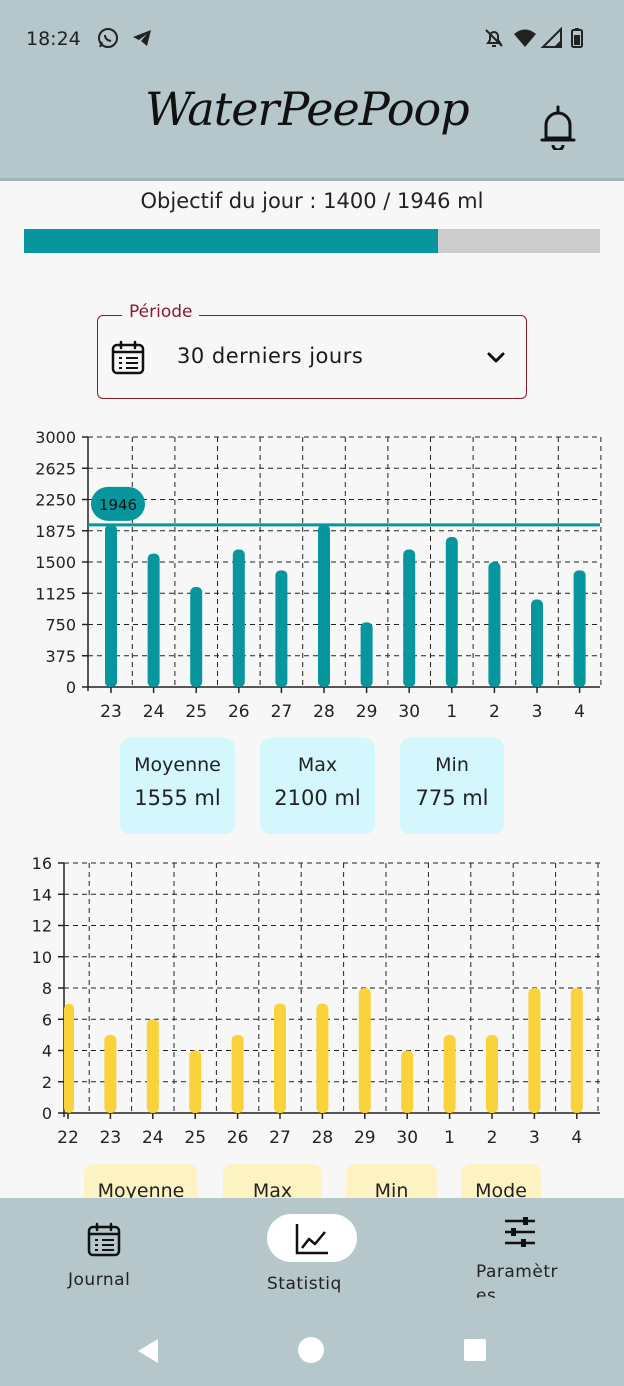 This screenshot has width=624, height=1386. Describe the element at coordinates (551, 37) in the screenshot. I see `signal-icon` at that location.